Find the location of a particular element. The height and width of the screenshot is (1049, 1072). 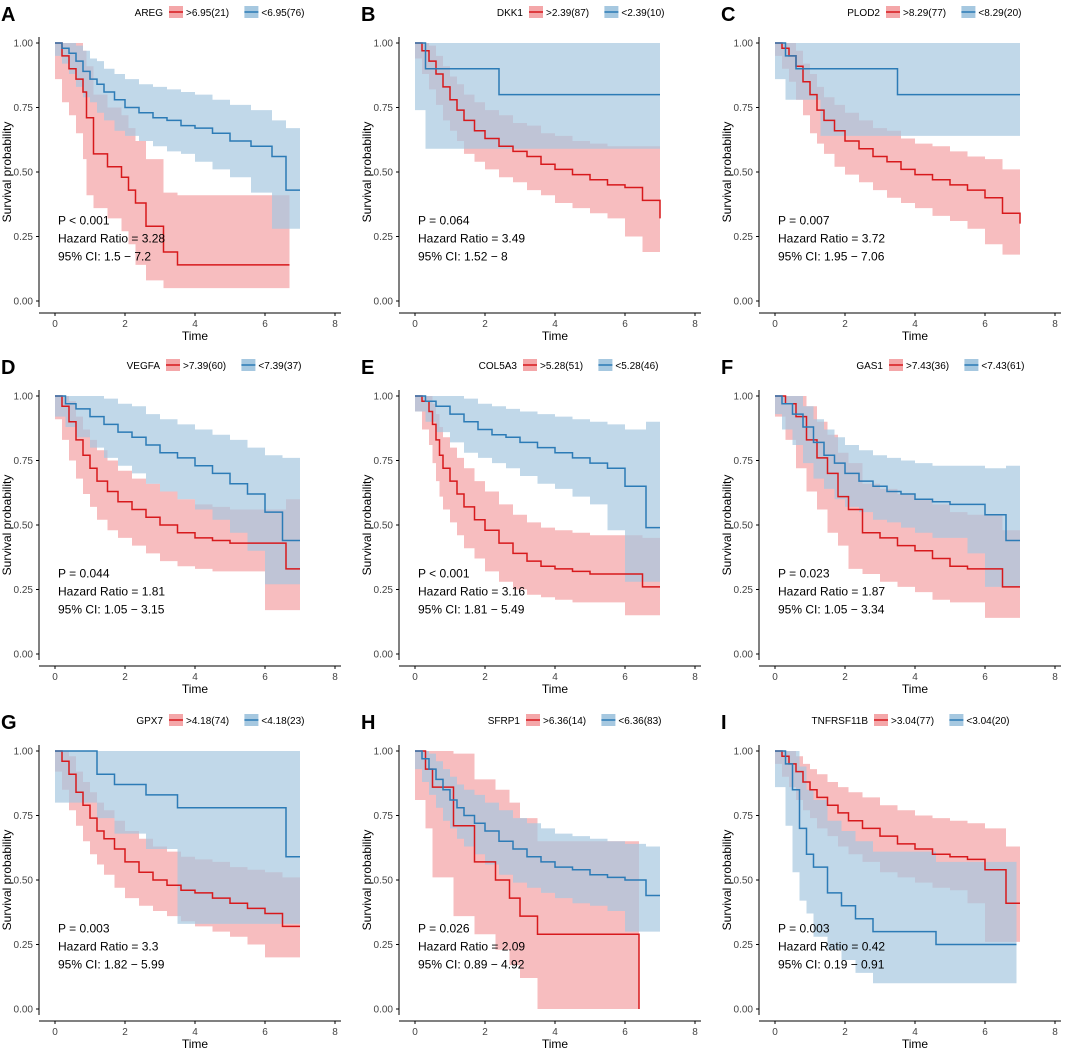

legend-title: GAS1 is located at coordinates (869, 366).